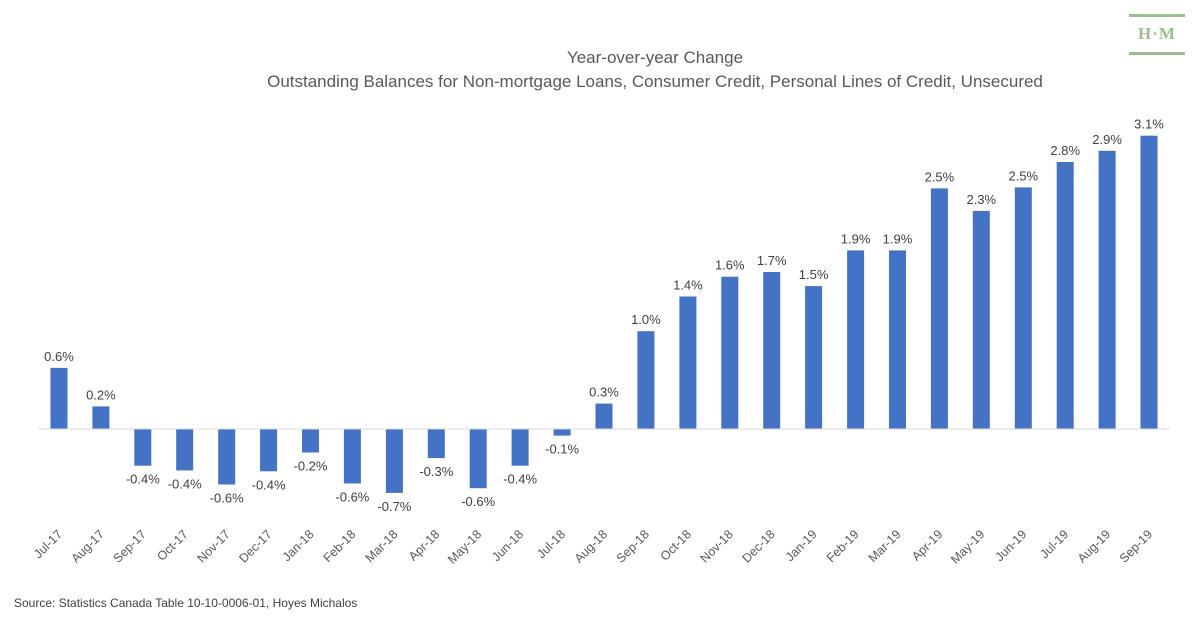 Image resolution: width=1200 pixels, height=625 pixels. What do you see at coordinates (520, 479) in the screenshot?
I see `data-label-jun-18: -0.4%` at bounding box center [520, 479].